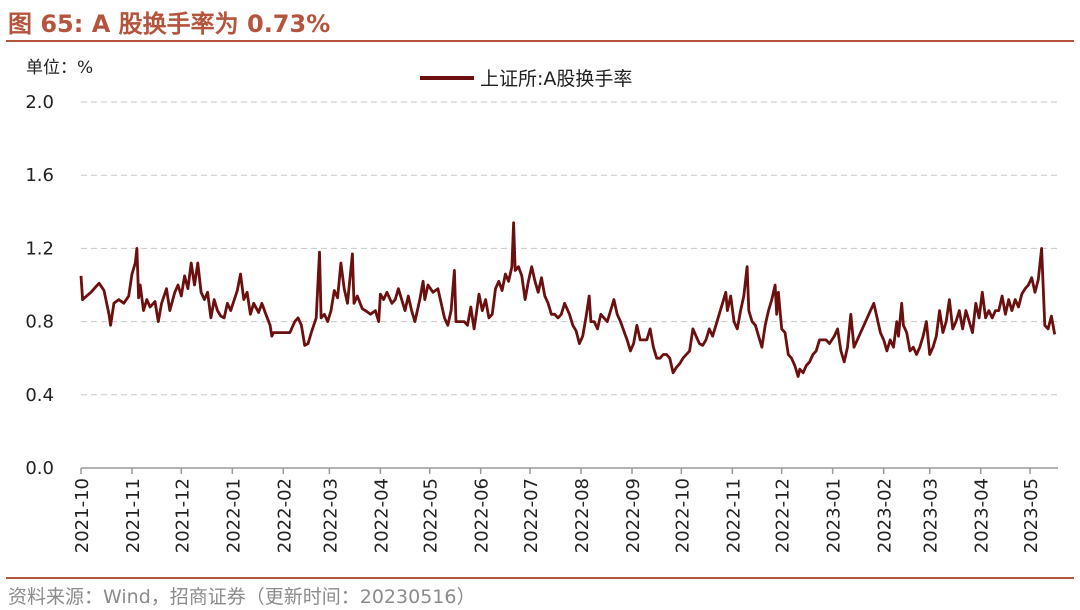  Describe the element at coordinates (682, 515) in the screenshot. I see `x-tick-label: 2022-10` at that location.